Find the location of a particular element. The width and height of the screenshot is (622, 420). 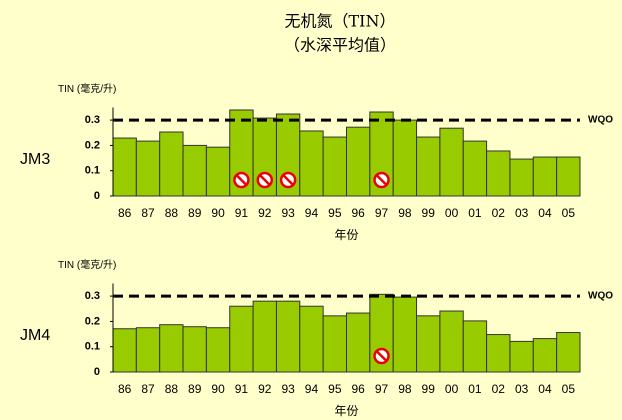

x-tick-label: 89 is located at coordinates (195, 389).